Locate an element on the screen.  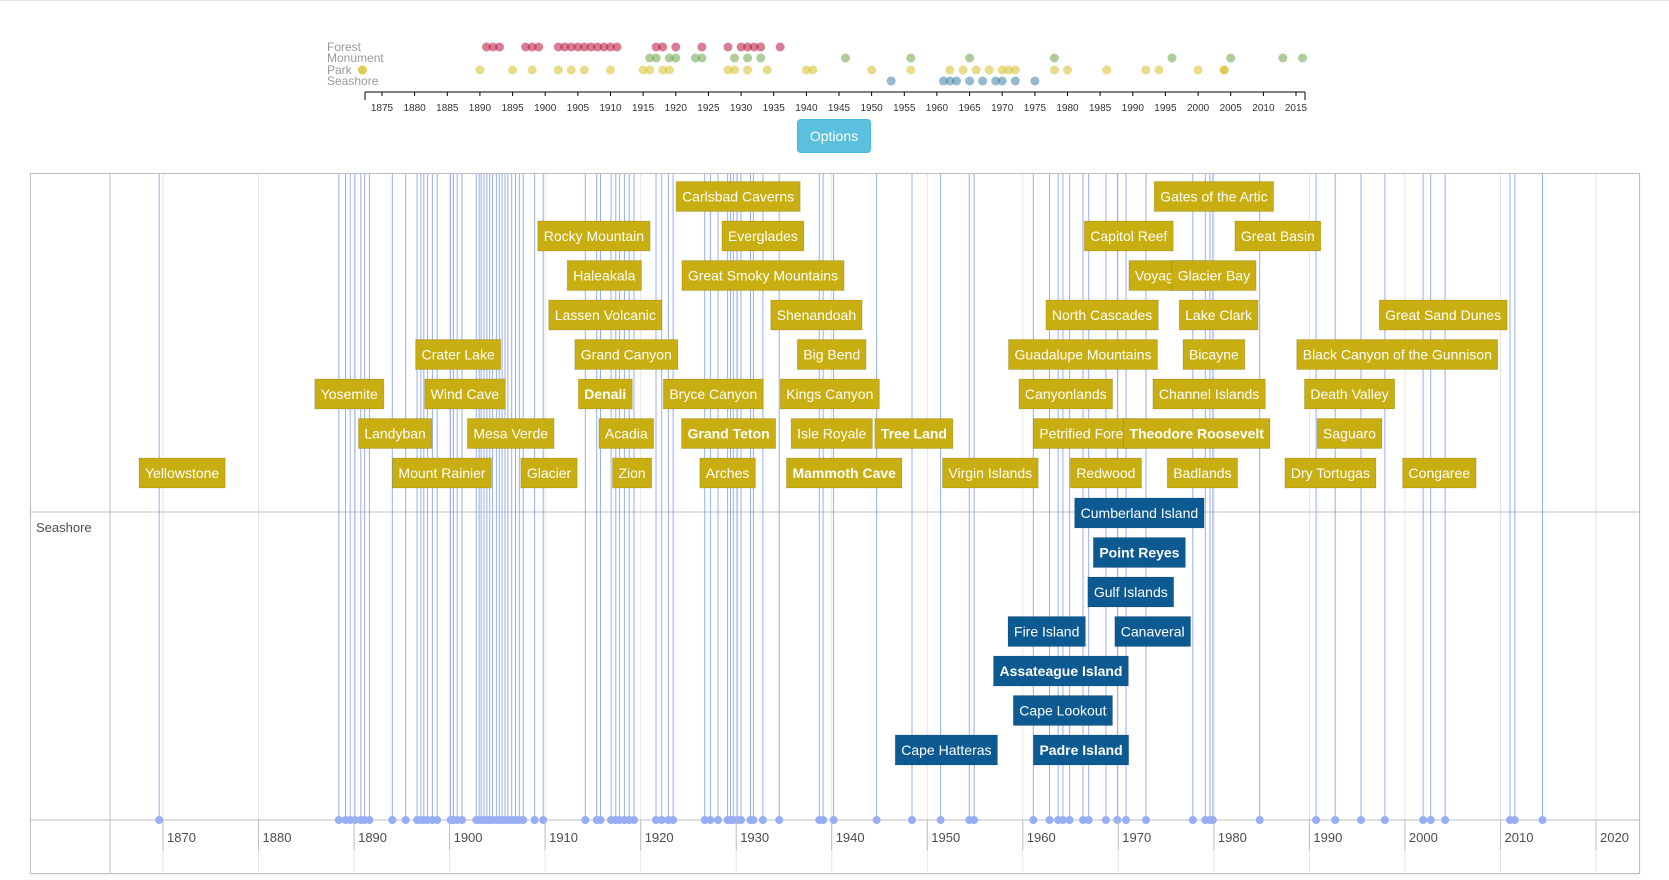
item-north-cascades: North Cascades is located at coordinates (1102, 315).